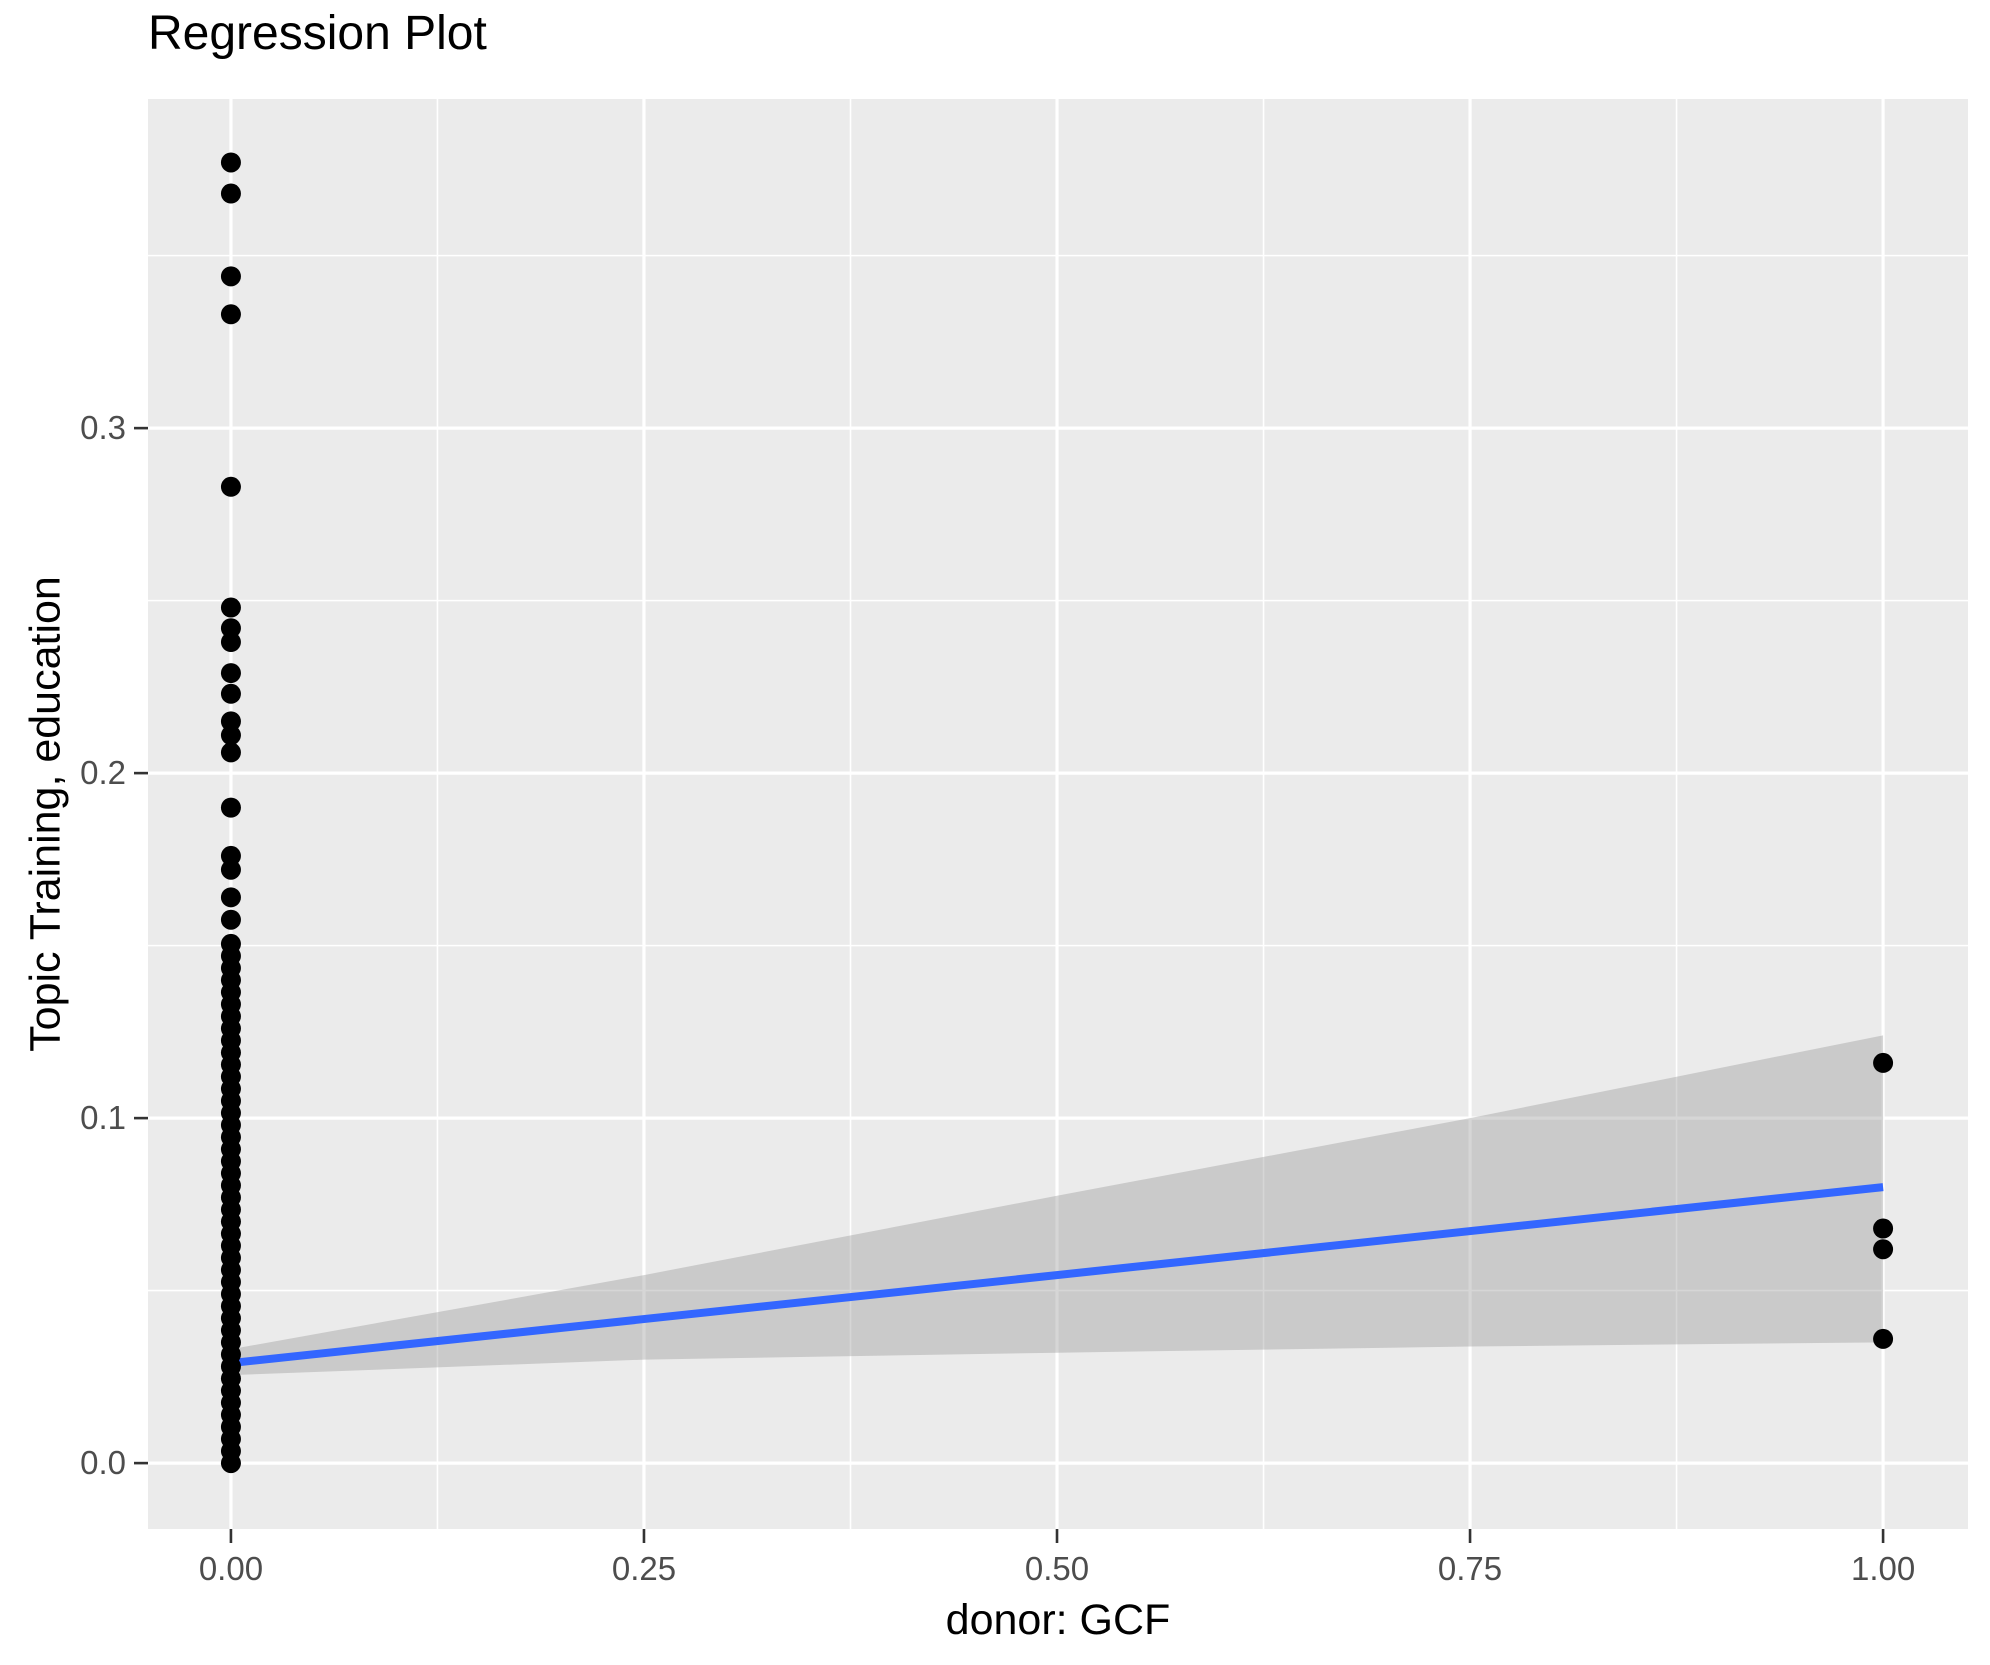 This screenshot has width=1990, height=1665. Describe the element at coordinates (1058, 1620) in the screenshot. I see `x-axis-title: donor: GCF` at that location.